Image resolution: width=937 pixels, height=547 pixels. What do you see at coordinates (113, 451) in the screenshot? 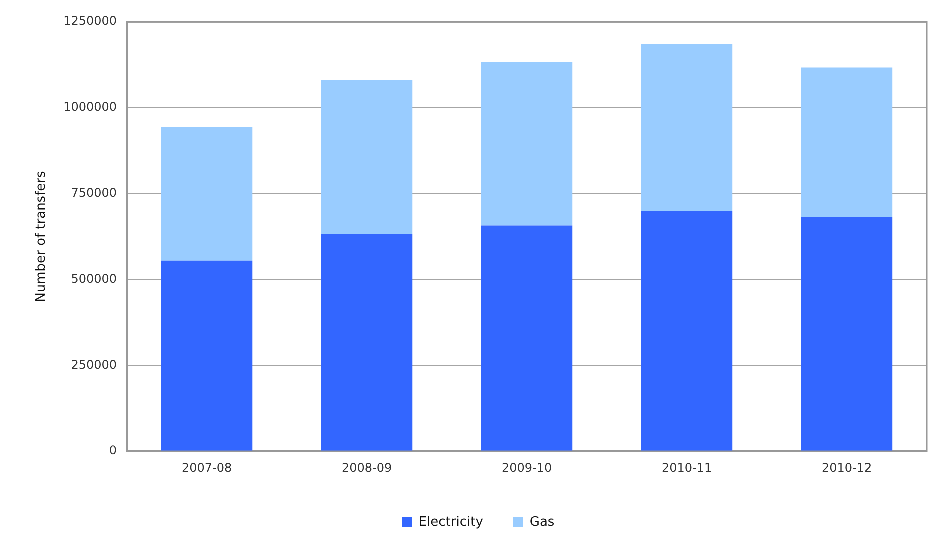
I see `y-tick-label: 0` at bounding box center [113, 451].